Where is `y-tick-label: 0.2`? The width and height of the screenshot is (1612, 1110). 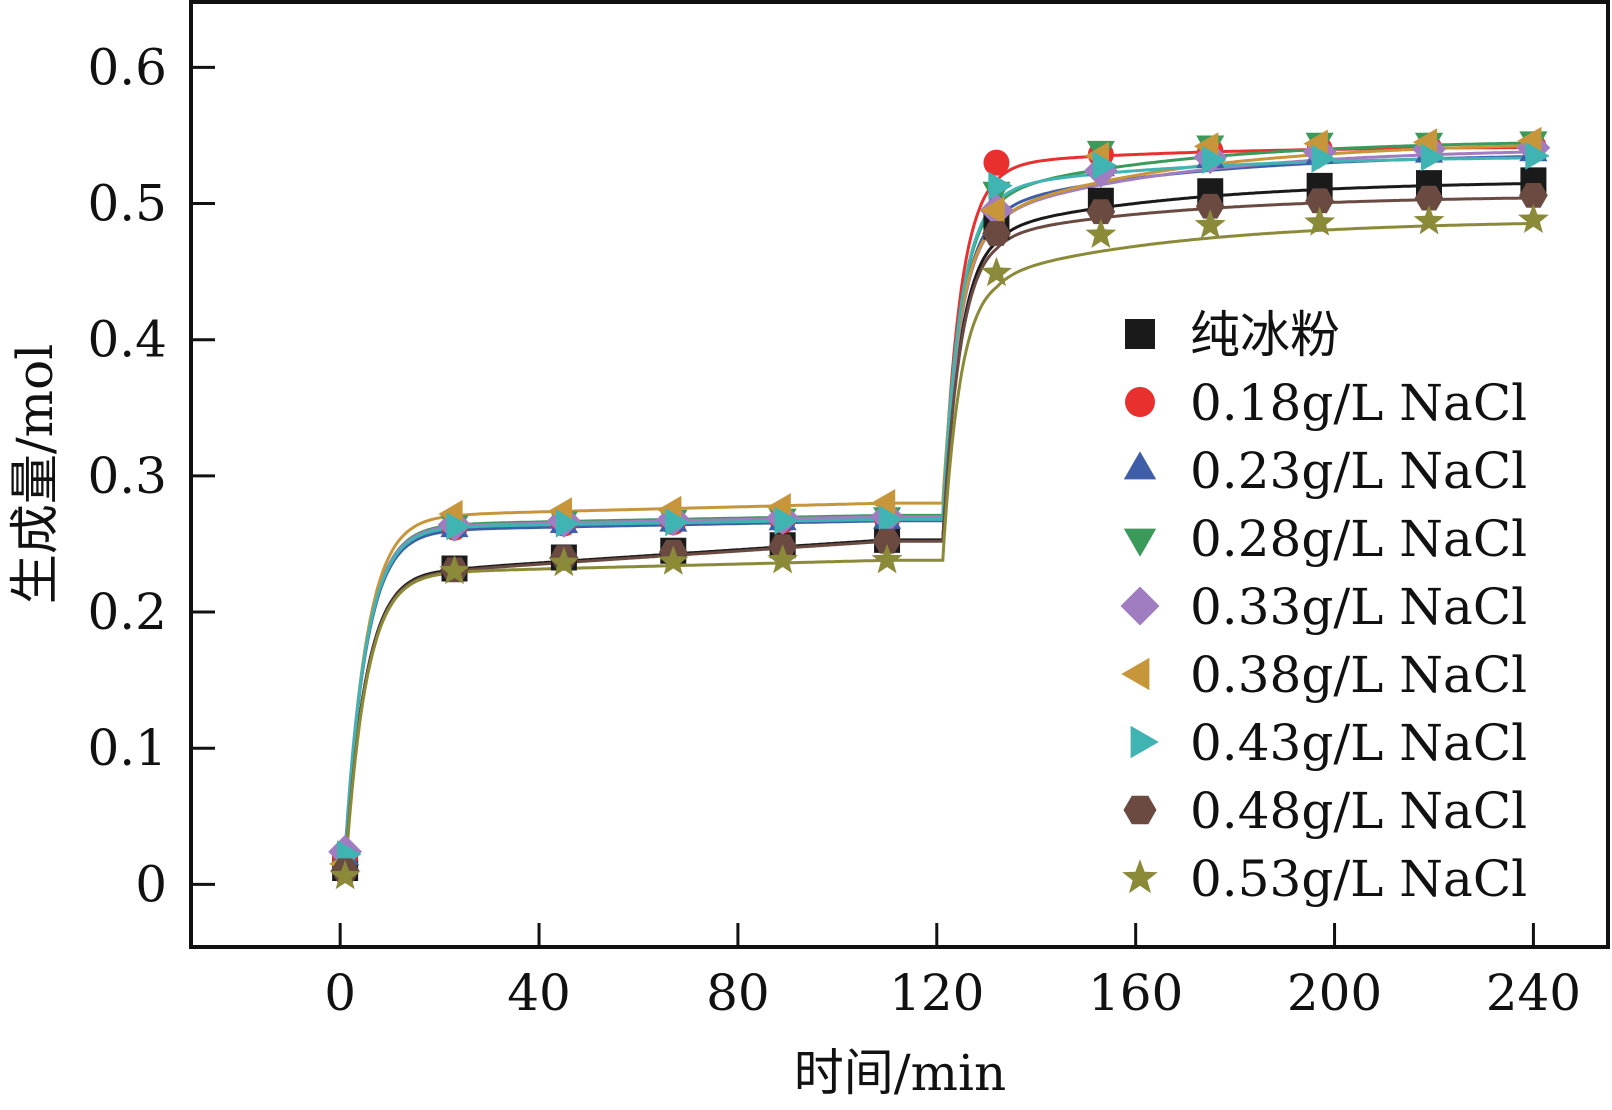
y-tick-label: 0.2 is located at coordinates (127, 612).